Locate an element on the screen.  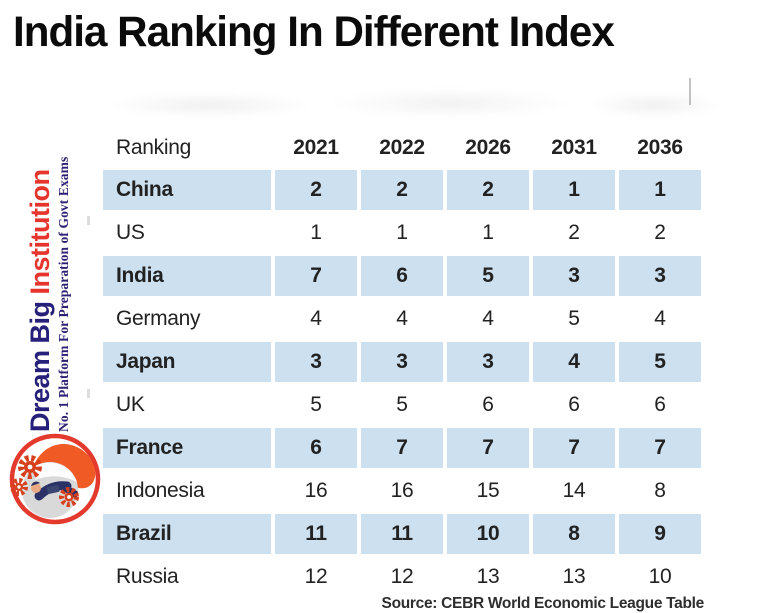
table-row-indonesia: Indonesia 16 16 15 14 8 is located at coordinates (403, 490).